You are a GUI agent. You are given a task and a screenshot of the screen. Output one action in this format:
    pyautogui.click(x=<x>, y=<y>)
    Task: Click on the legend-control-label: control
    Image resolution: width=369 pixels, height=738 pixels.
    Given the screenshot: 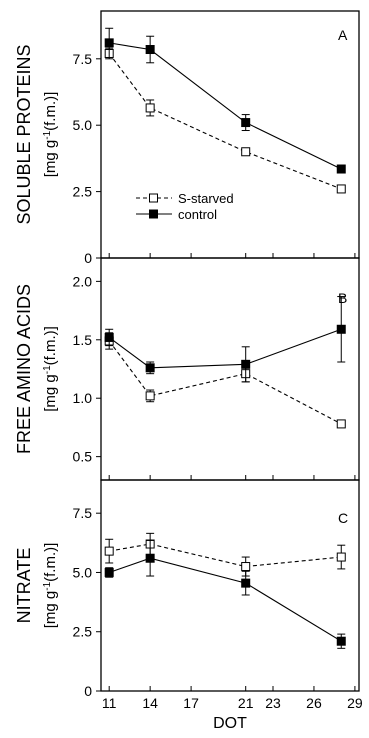 What is the action you would take?
    pyautogui.click(x=197, y=214)
    